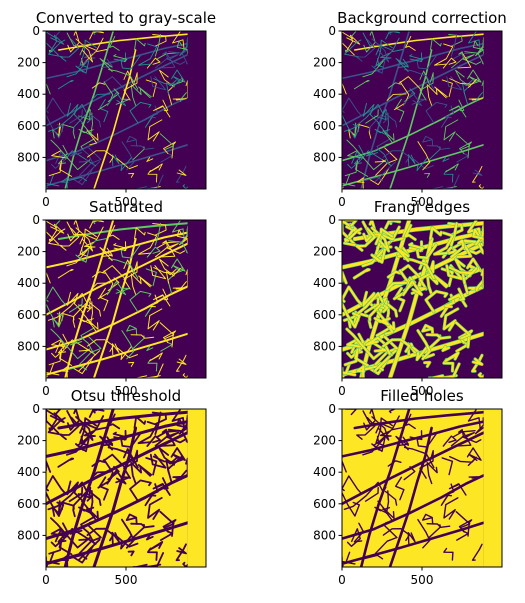  Describe the element at coordinates (28, 535) in the screenshot. I see `y-tick-label: 800` at that location.